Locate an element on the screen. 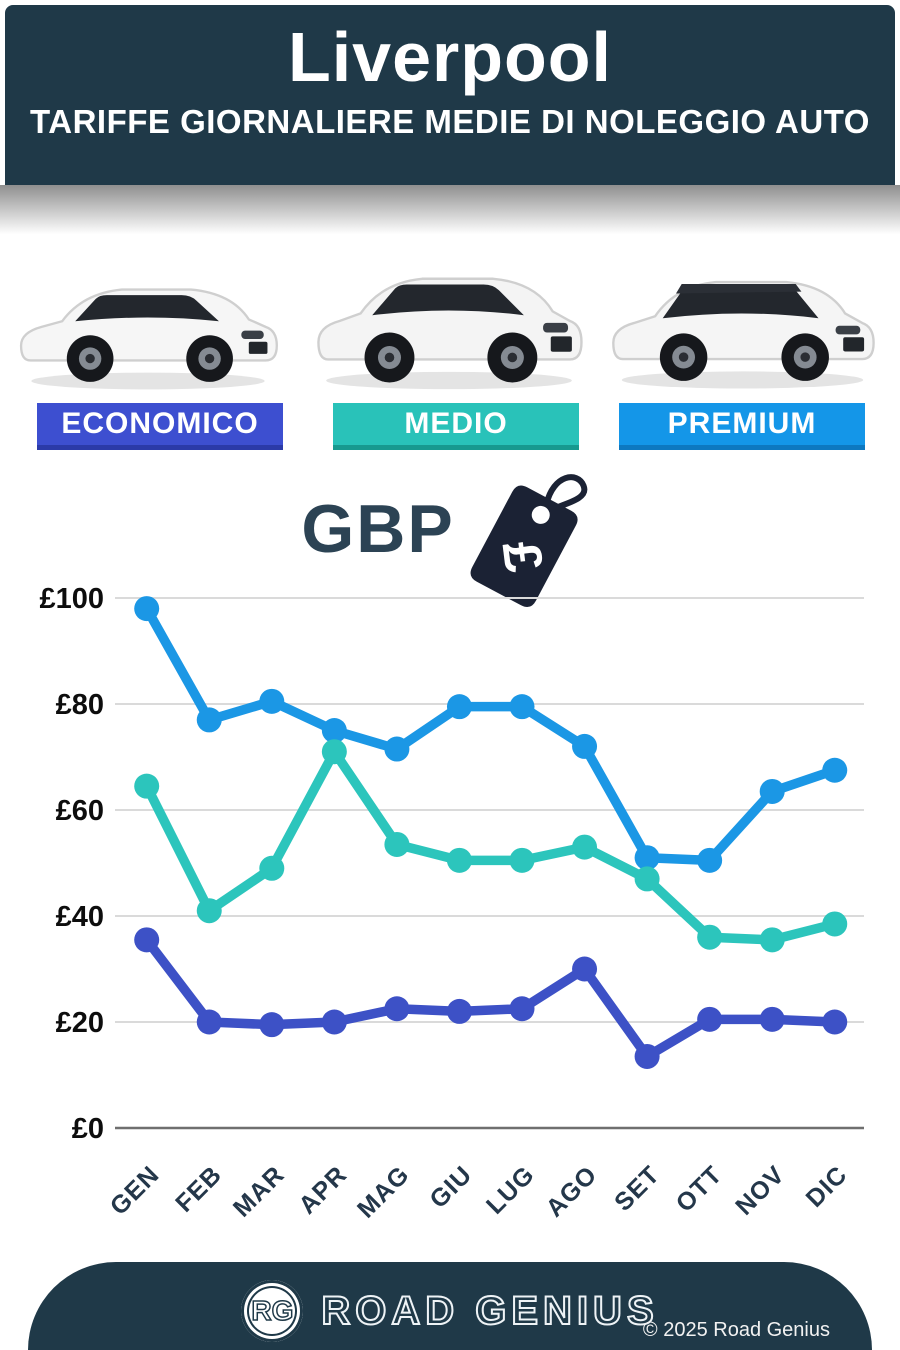 This screenshot has width=900, height=1350. svg-text: £100 is located at coordinates (71, 599).